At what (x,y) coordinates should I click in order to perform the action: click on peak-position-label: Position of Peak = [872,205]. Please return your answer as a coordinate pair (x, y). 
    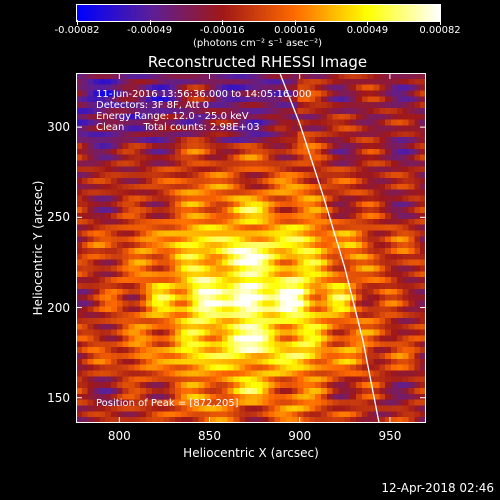
    Looking at the image, I should click on (167, 403).